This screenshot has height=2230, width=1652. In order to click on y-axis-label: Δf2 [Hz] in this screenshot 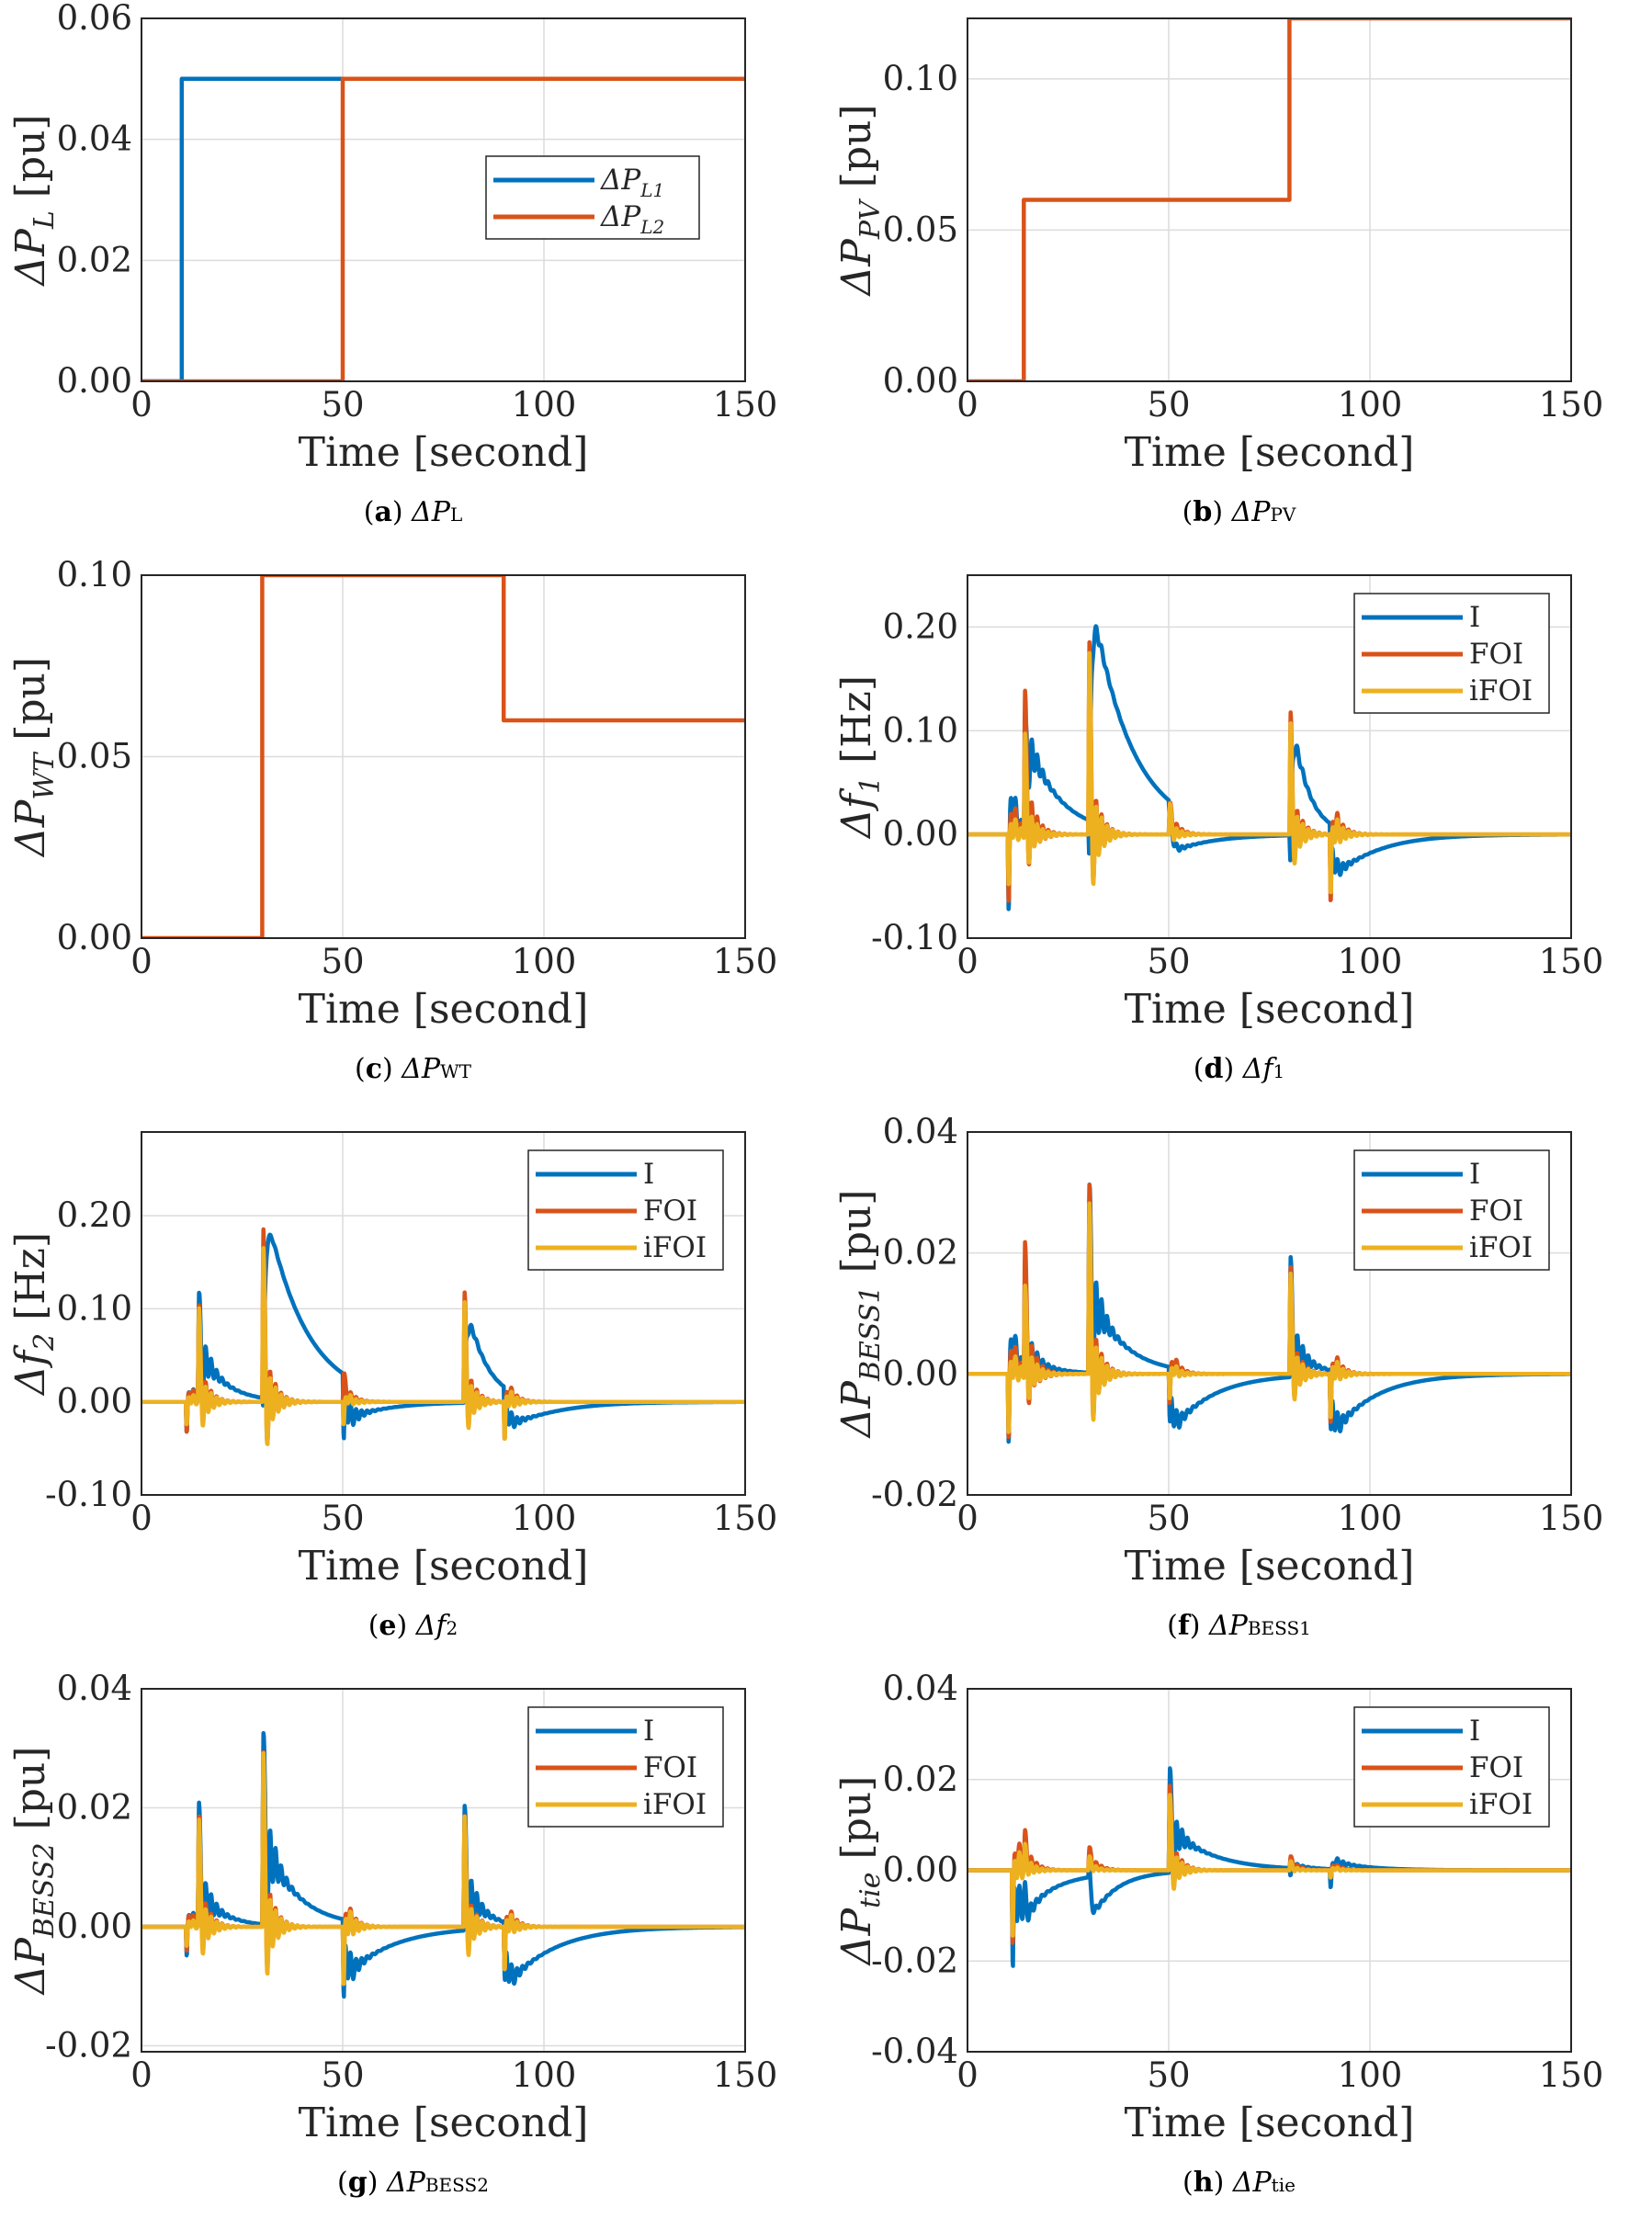, I will do `click(34, 1314)`.